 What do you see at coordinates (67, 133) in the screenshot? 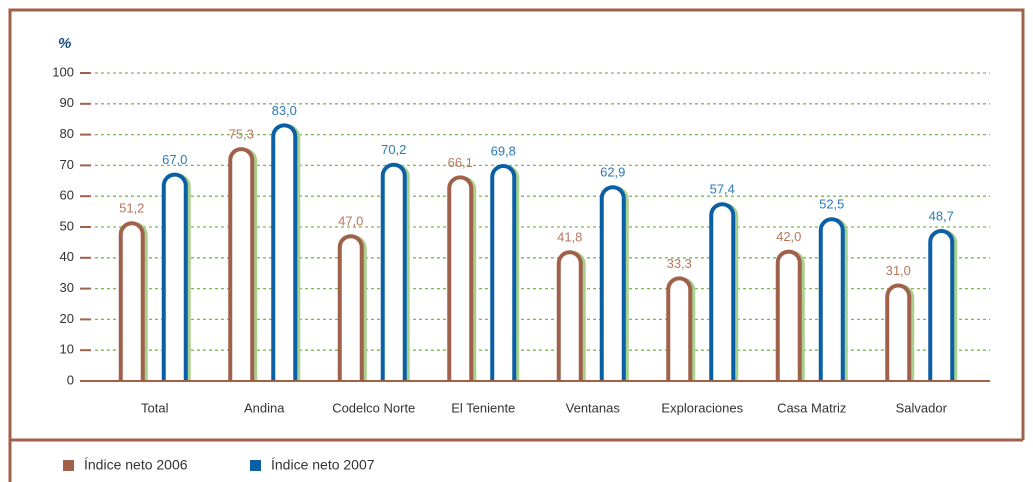
I see `y-tick-label: 80` at bounding box center [67, 133].